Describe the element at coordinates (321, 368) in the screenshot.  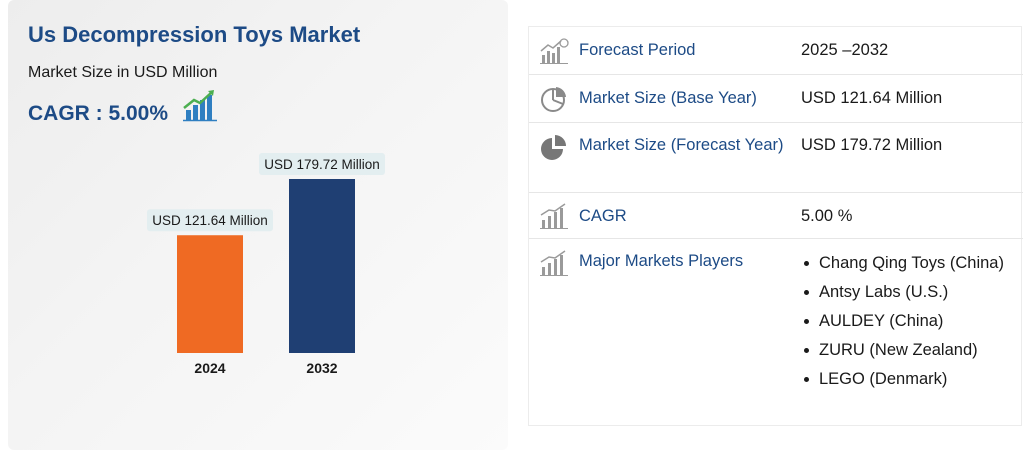
I see `x-tick-label: 2032` at that location.